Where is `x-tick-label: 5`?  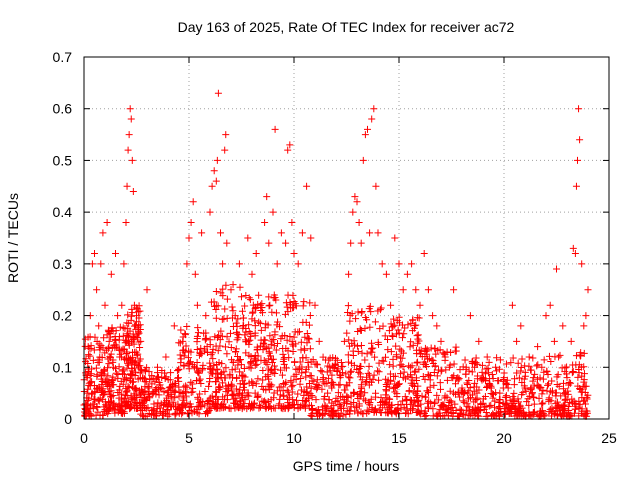
x-tick-label: 5 is located at coordinates (189, 438).